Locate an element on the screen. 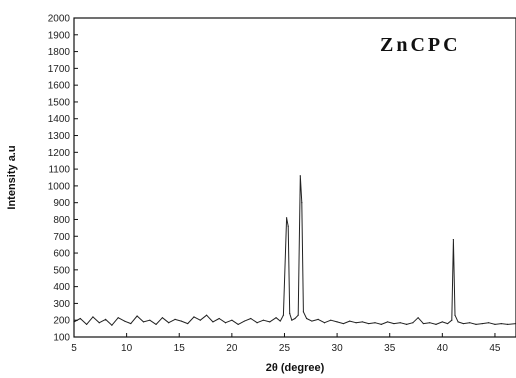 Image resolution: width=516 pixels, height=378 pixels. y-tick-label: 2000 is located at coordinates (59, 19).